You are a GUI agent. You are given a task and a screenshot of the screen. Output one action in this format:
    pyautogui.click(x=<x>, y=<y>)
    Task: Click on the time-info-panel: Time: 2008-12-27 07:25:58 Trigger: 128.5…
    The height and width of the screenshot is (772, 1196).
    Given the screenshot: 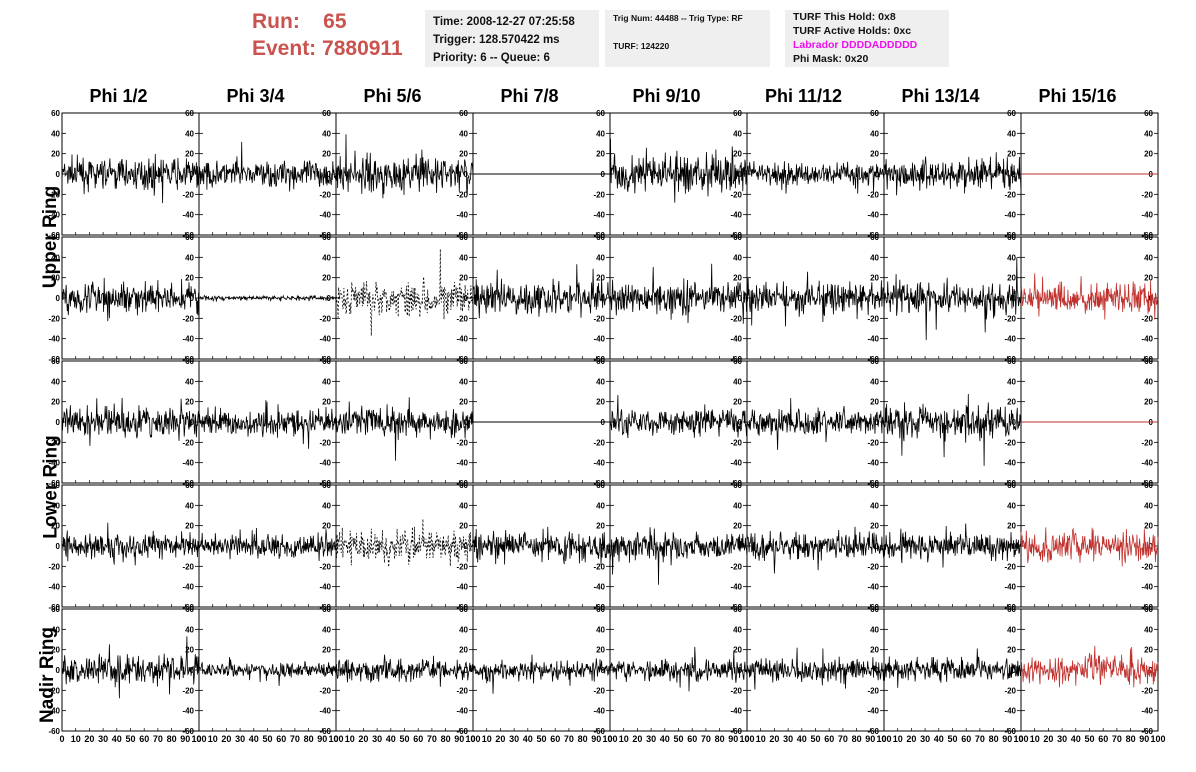 What is the action you would take?
    pyautogui.click(x=512, y=38)
    